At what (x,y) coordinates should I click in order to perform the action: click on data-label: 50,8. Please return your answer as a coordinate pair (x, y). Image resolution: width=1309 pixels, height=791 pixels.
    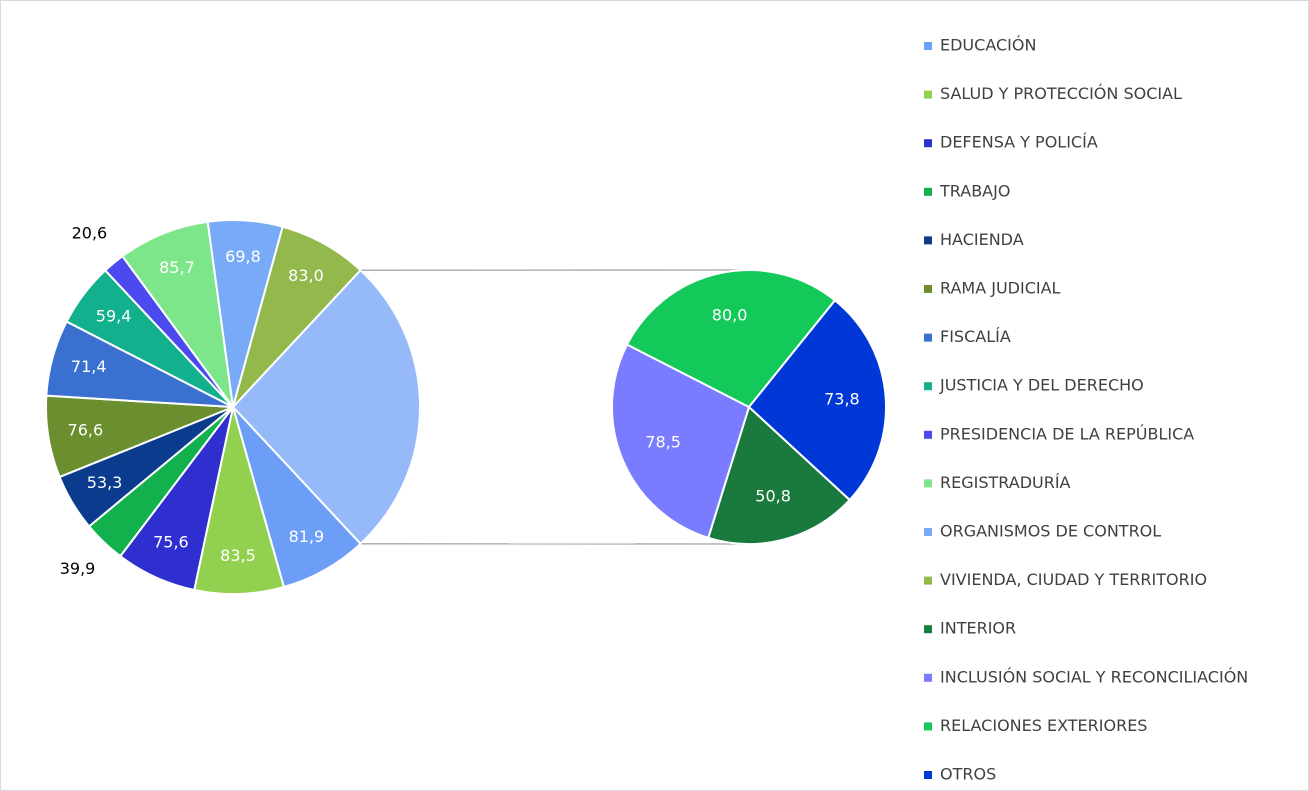
    Looking at the image, I should click on (773, 495).